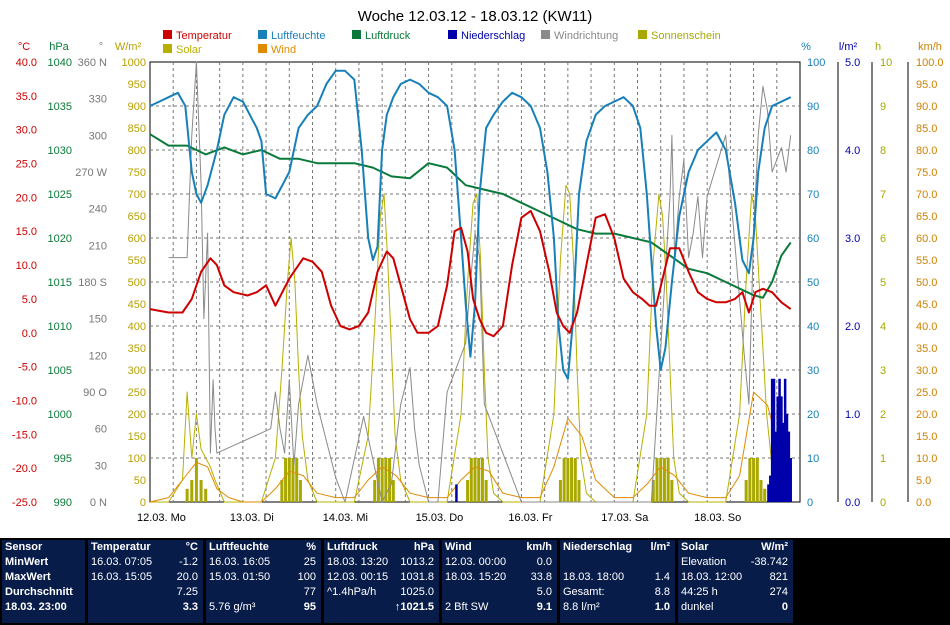  What do you see at coordinates (137, 173) in the screenshot?
I see `axis-tick-solar: 750` at bounding box center [137, 173].